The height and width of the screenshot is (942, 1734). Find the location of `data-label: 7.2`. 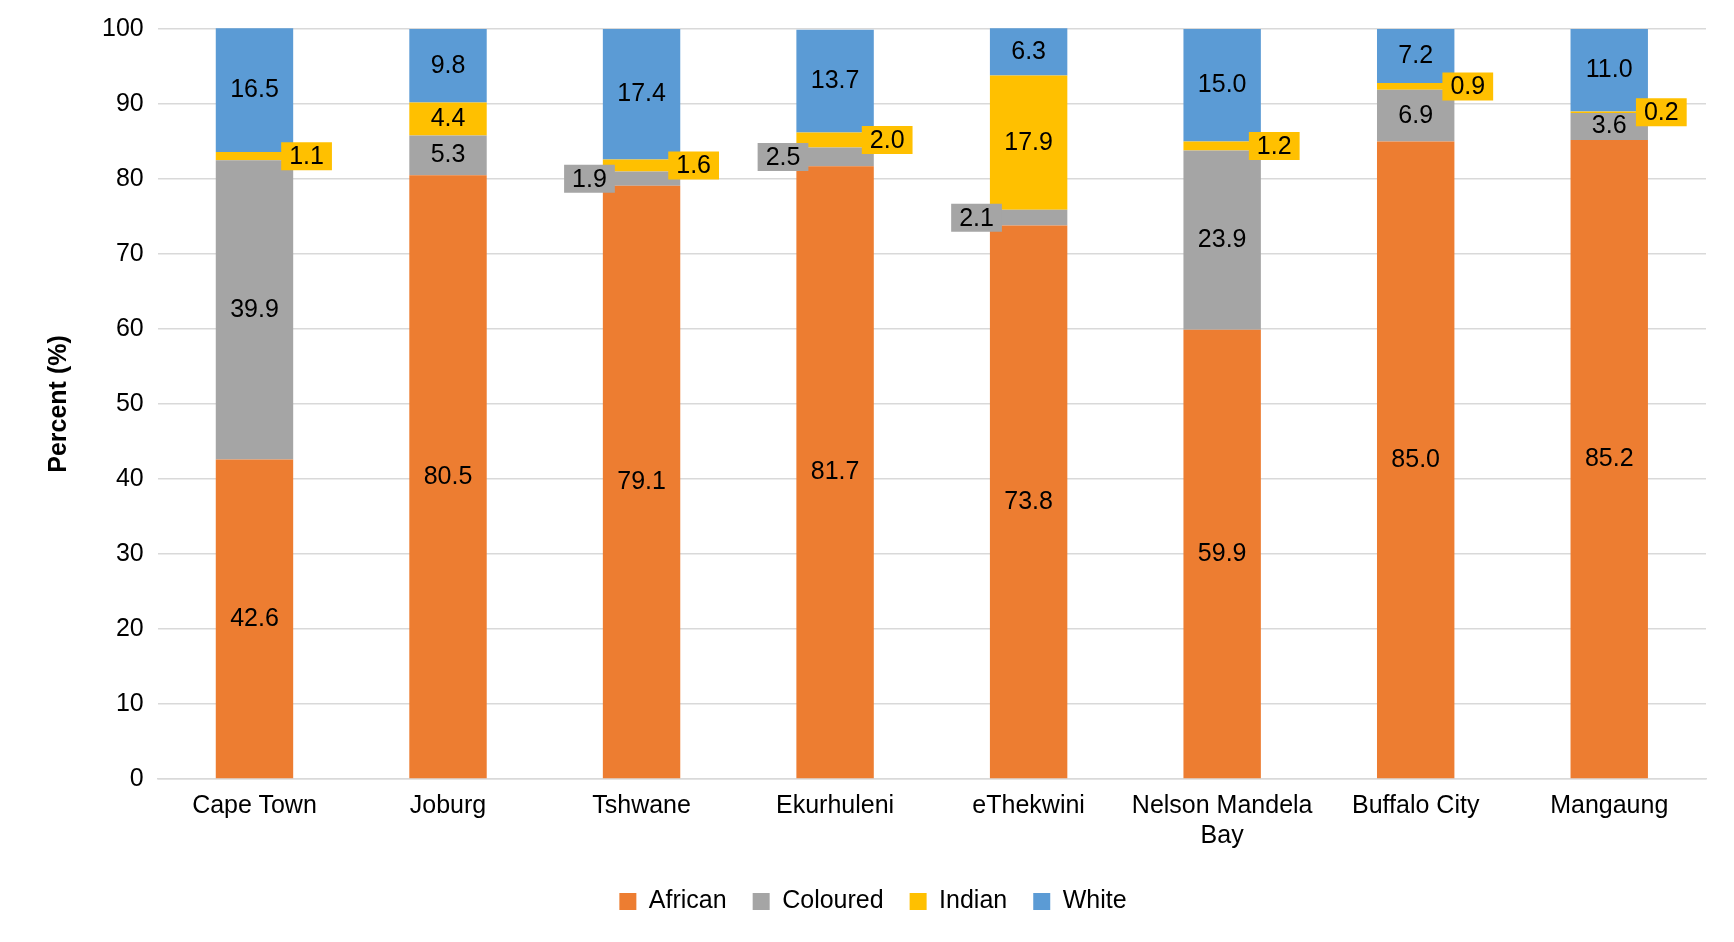

data-label: 7.2 is located at coordinates (1416, 53).